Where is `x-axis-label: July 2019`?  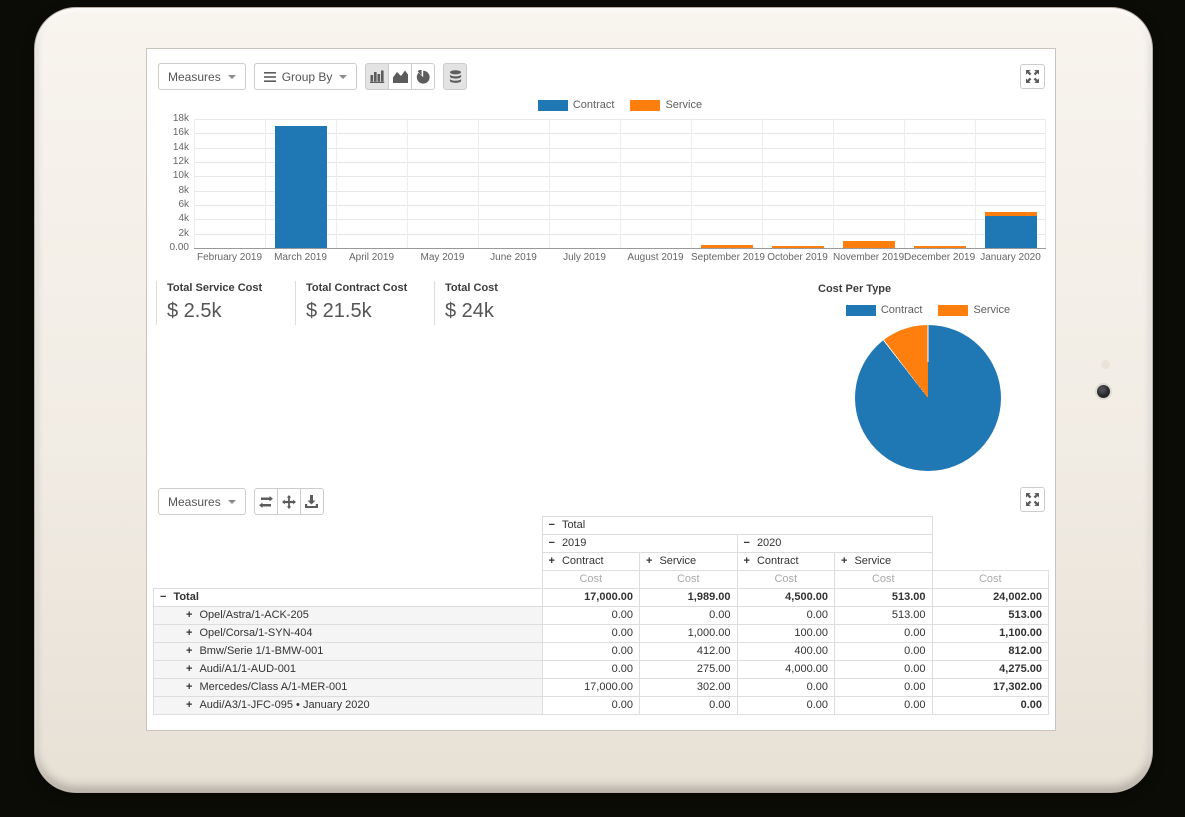 x-axis-label: July 2019 is located at coordinates (584, 257).